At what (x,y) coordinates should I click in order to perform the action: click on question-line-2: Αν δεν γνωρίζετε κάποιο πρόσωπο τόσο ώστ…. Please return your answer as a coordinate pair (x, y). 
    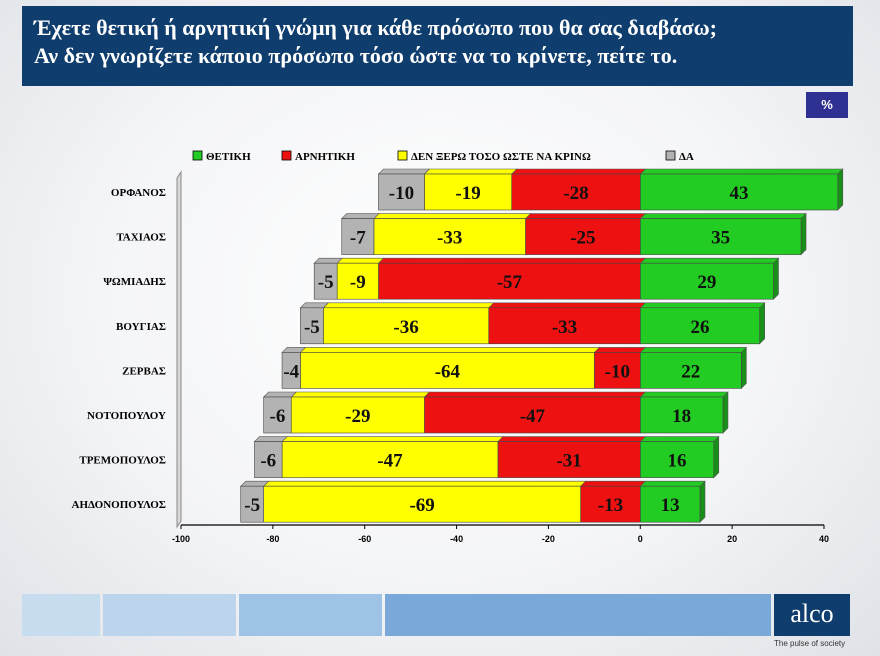
    Looking at the image, I should click on (356, 55).